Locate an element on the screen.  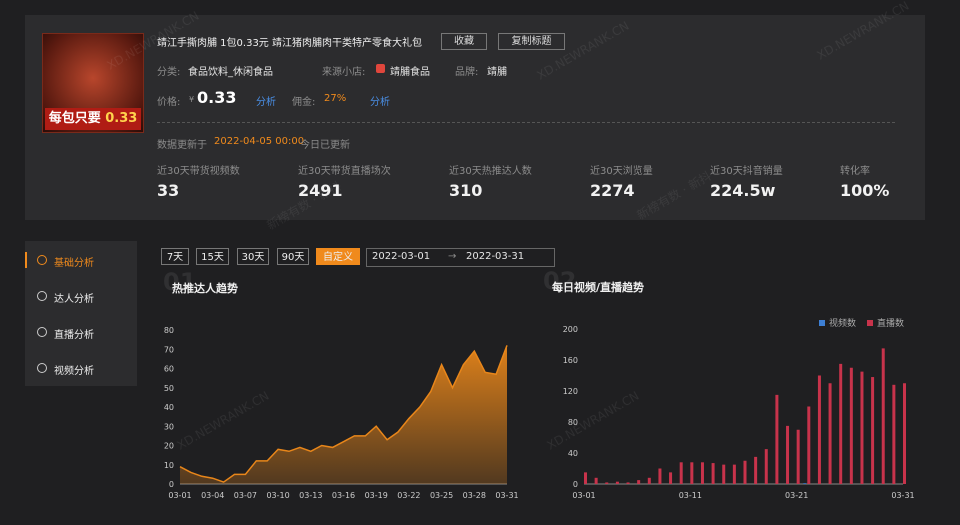
brand-label: 品牌: is located at coordinates (467, 72).